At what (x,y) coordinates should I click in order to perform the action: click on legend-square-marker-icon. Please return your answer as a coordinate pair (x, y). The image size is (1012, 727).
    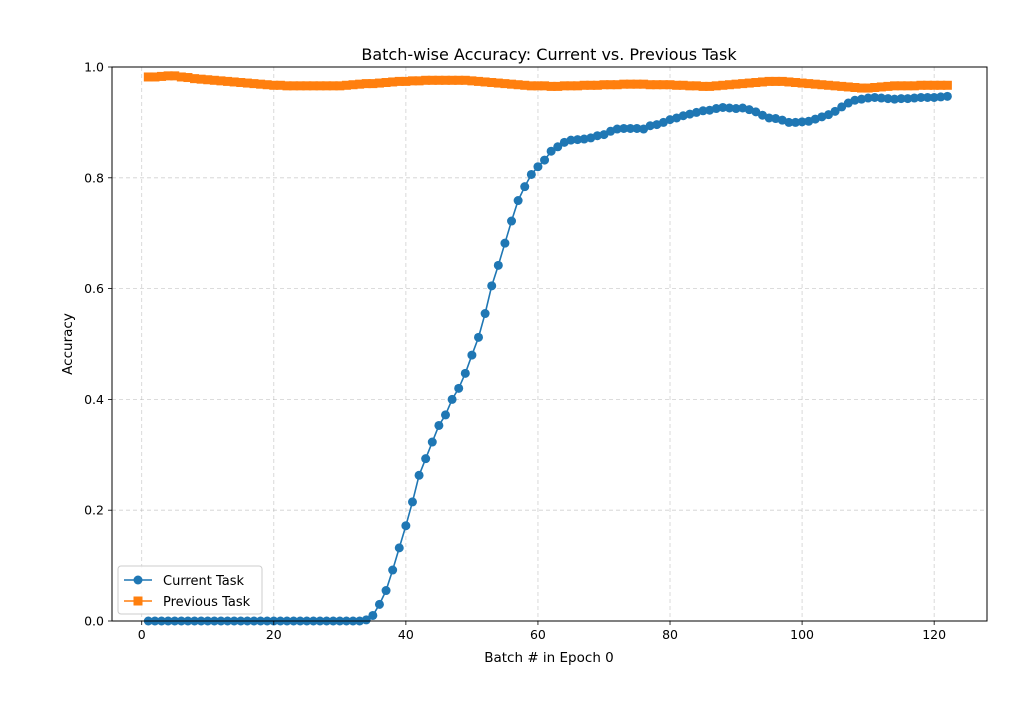
    Looking at the image, I should click on (138, 601).